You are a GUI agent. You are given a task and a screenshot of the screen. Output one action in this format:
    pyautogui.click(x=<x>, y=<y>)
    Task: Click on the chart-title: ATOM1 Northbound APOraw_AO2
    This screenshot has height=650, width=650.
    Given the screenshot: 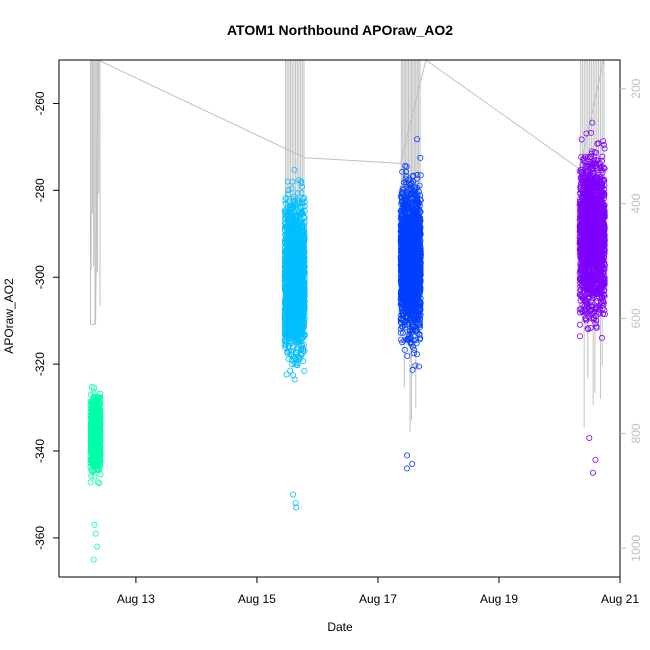 What is the action you would take?
    pyautogui.click(x=340, y=30)
    